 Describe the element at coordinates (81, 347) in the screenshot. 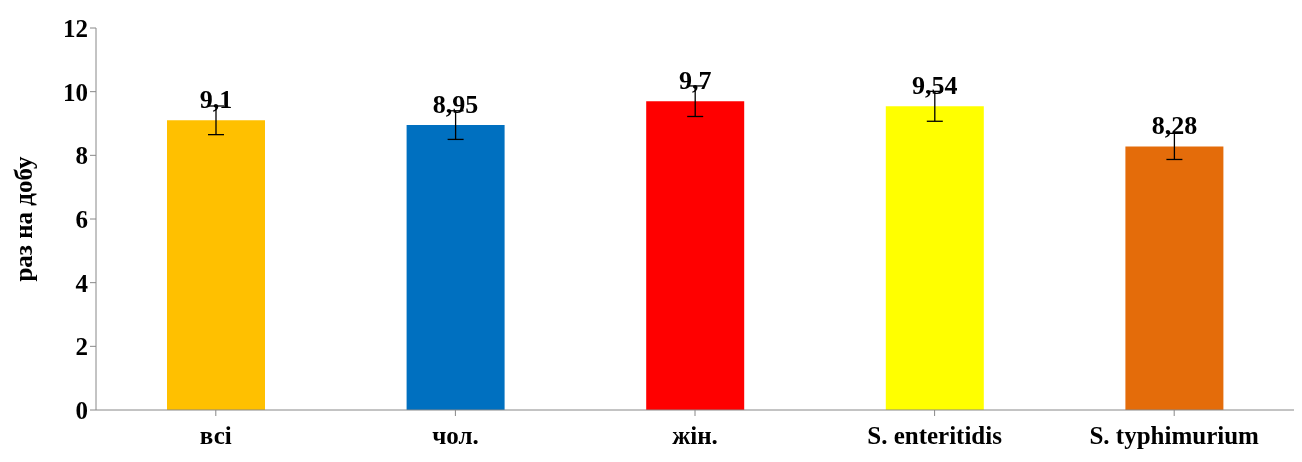

I see `y-tick-label: 2` at that location.